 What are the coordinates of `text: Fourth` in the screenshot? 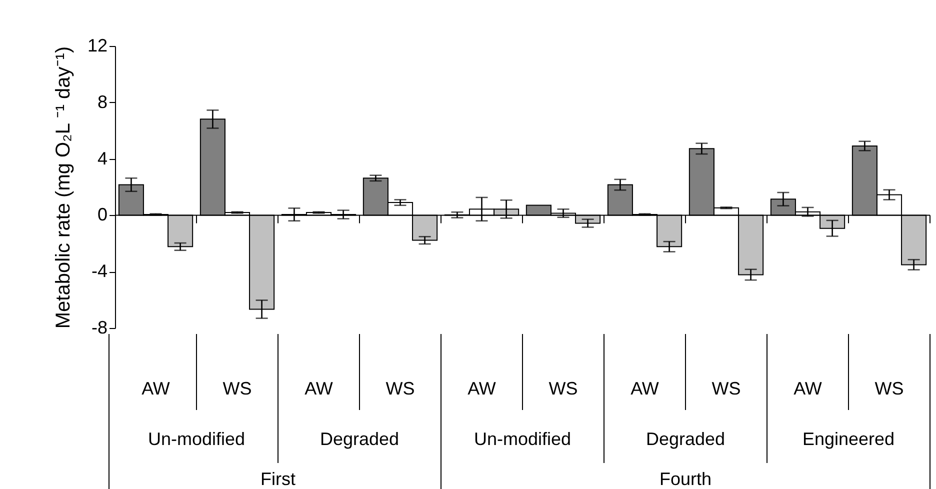 It's located at (685, 479).